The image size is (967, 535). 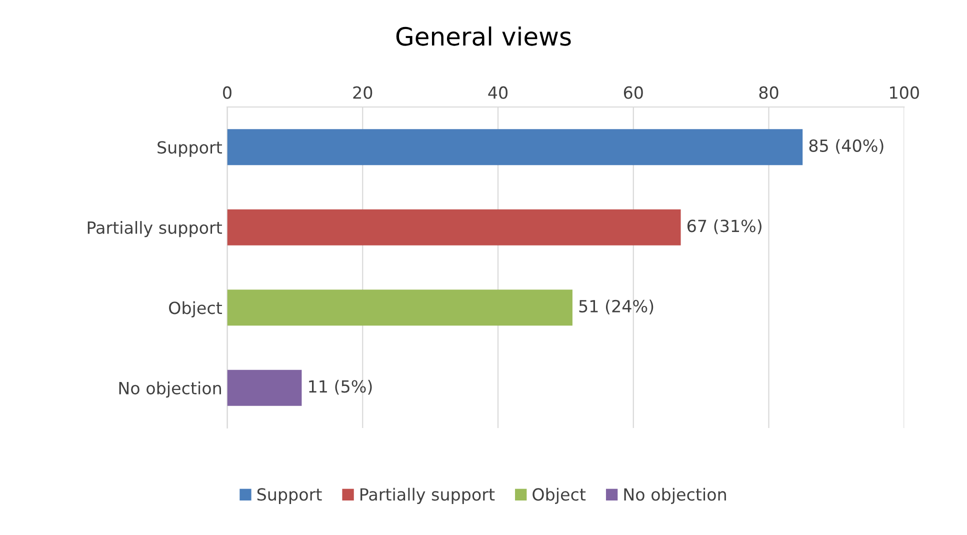 I want to click on data-label: 67 (31%), so click(x=724, y=226).